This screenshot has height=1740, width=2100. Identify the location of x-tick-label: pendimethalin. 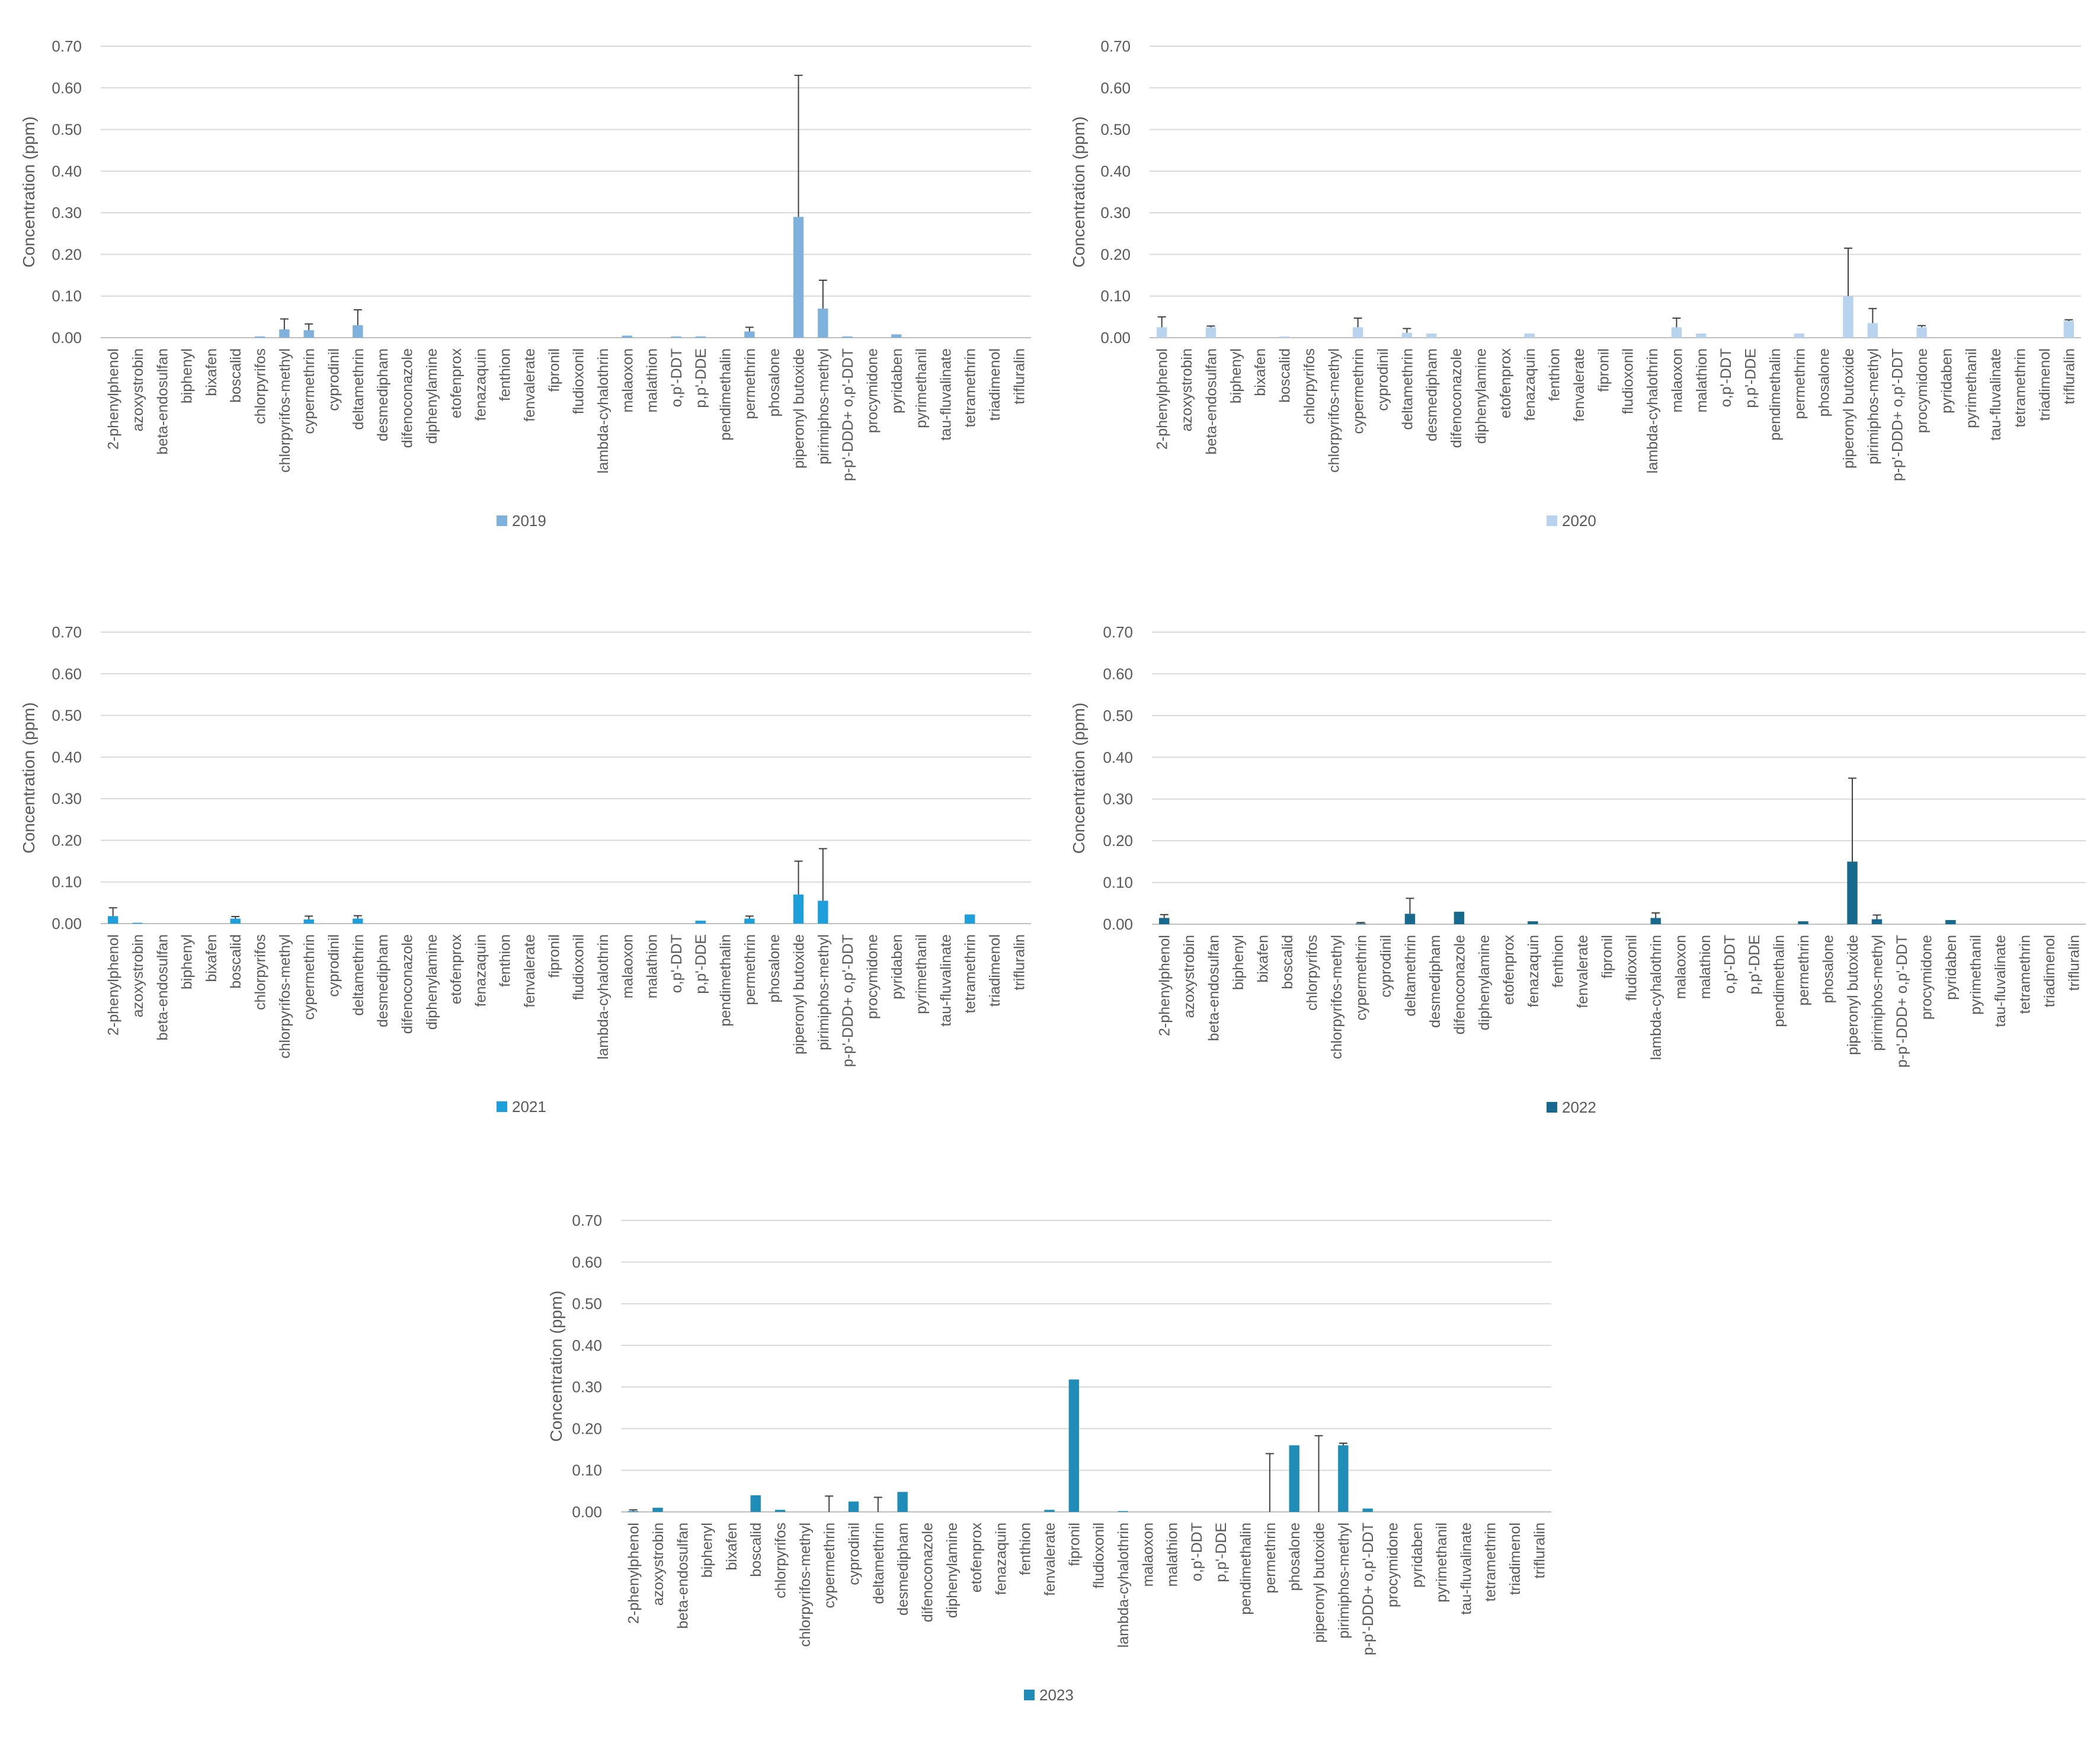
(726, 981).